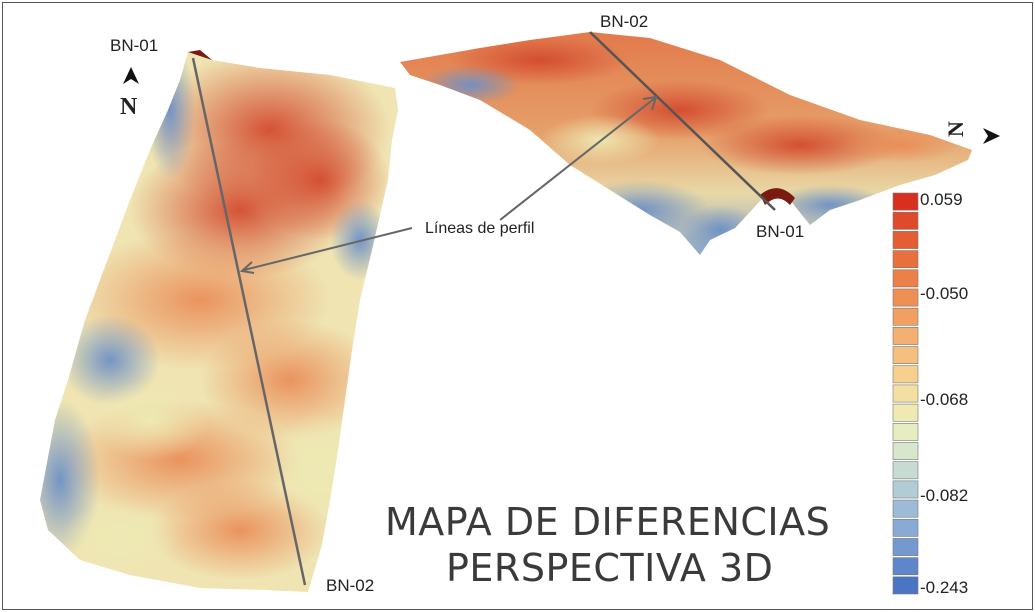  I want to click on legend-tick-3: -0.068, so click(944, 400).